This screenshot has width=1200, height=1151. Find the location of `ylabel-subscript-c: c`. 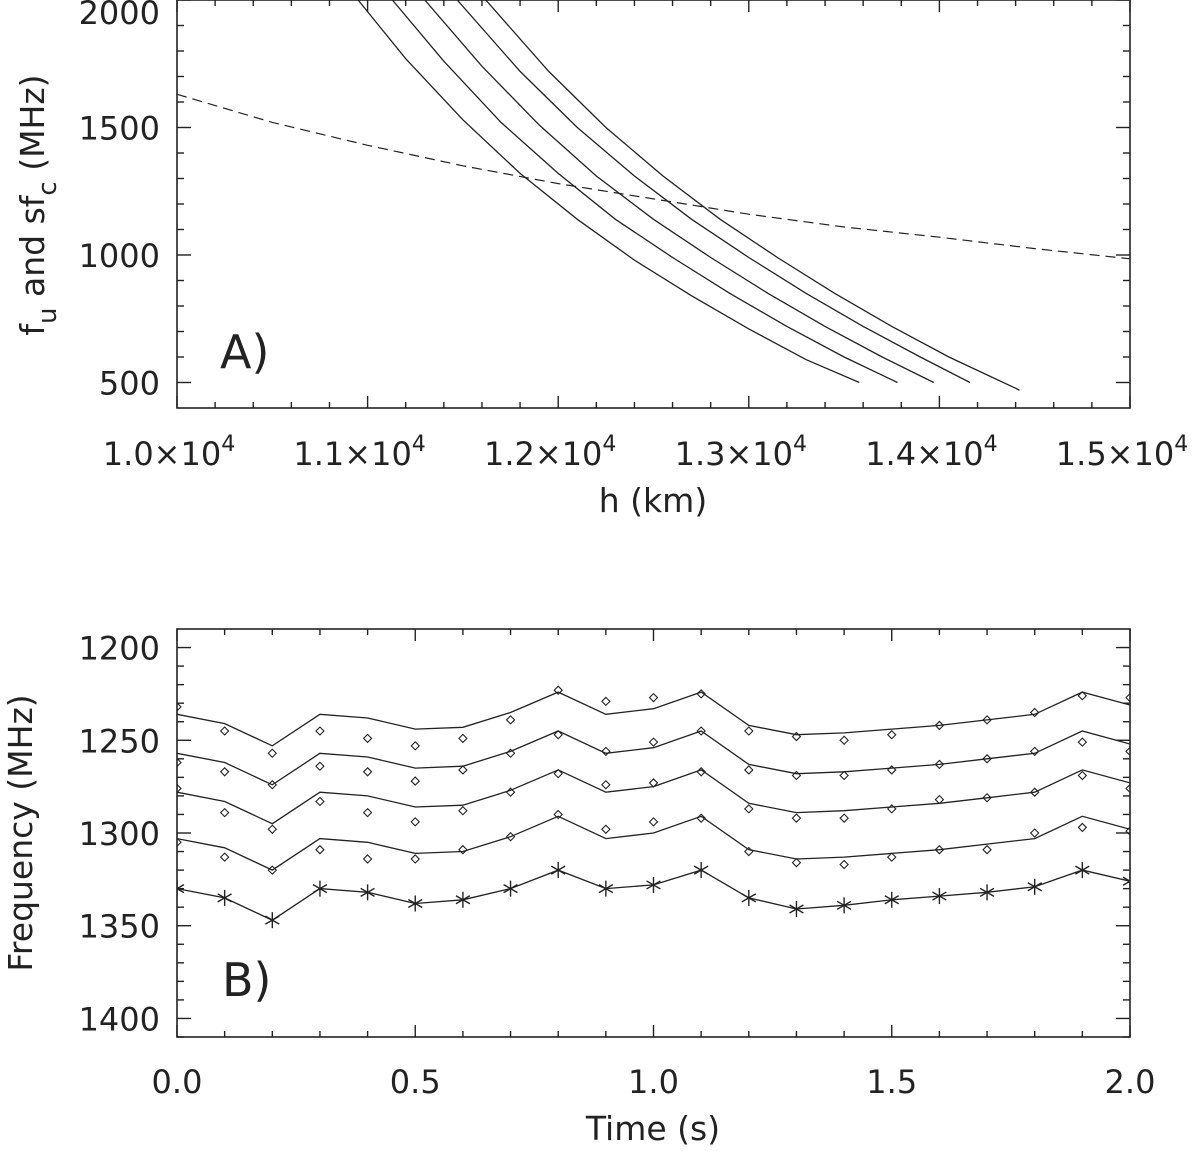

ylabel-subscript-c: c is located at coordinates (48, 188).